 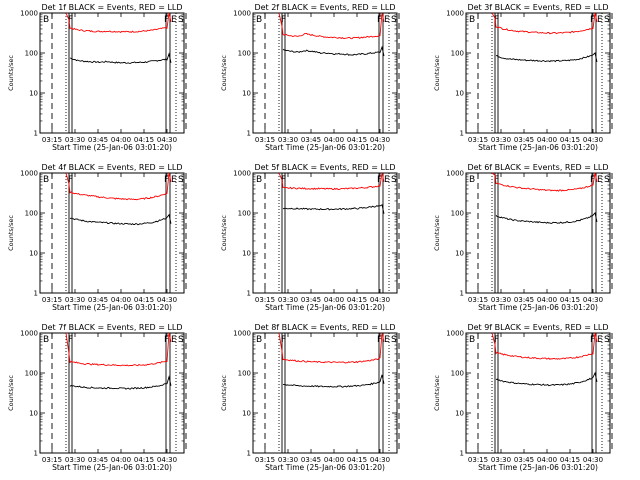 What do you see at coordinates (593, 300) in the screenshot?
I see `x-tick-label: 04:30` at bounding box center [593, 300].